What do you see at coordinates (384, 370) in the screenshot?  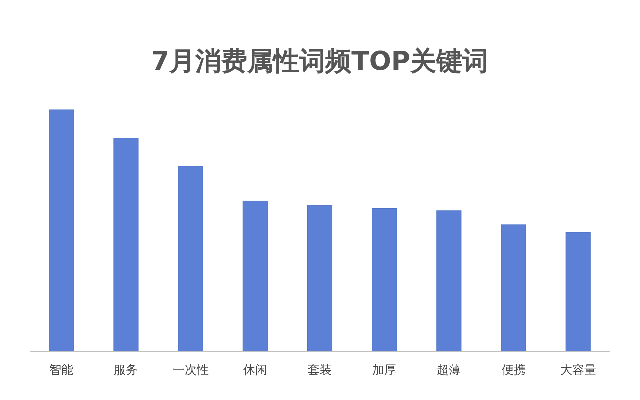 I see `x-tick-label: 加厚` at bounding box center [384, 370].